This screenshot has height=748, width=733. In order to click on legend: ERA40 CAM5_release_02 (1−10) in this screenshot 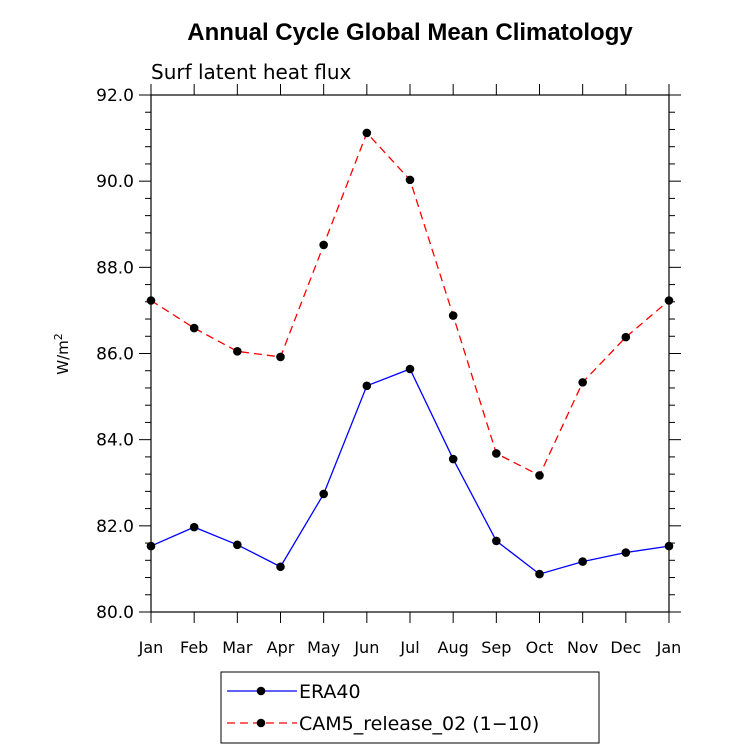, I will do `click(410, 707)`.